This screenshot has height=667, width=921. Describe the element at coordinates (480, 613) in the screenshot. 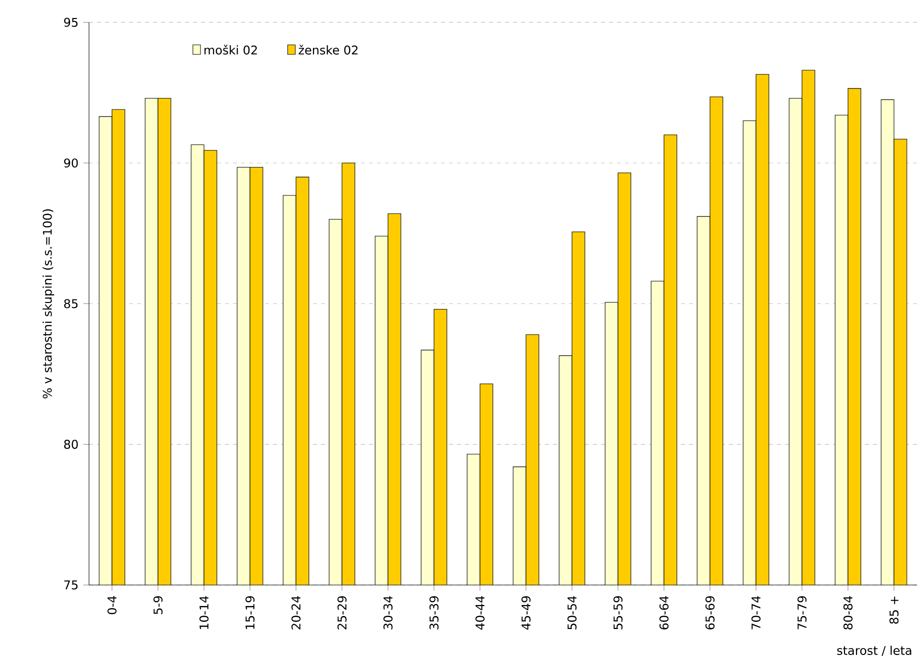

I see `x-tick-label: 40-44` at that location.